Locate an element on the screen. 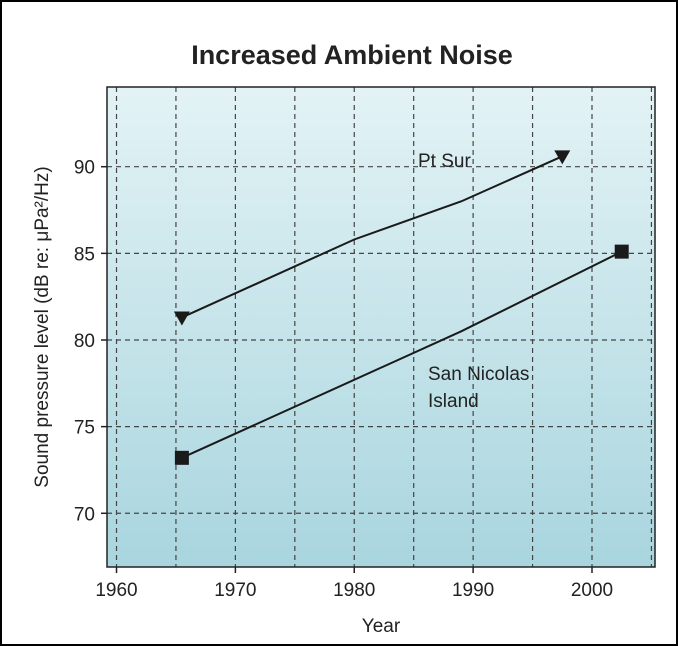  x-tick-label: 1960 is located at coordinates (116, 590).